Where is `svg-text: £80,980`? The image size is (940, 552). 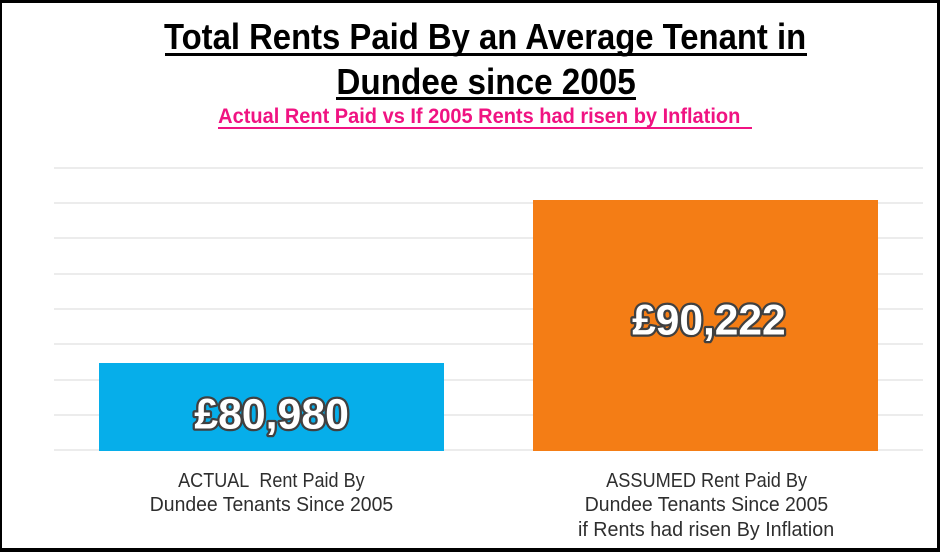
svg-text: £80,980 is located at coordinates (271, 414).